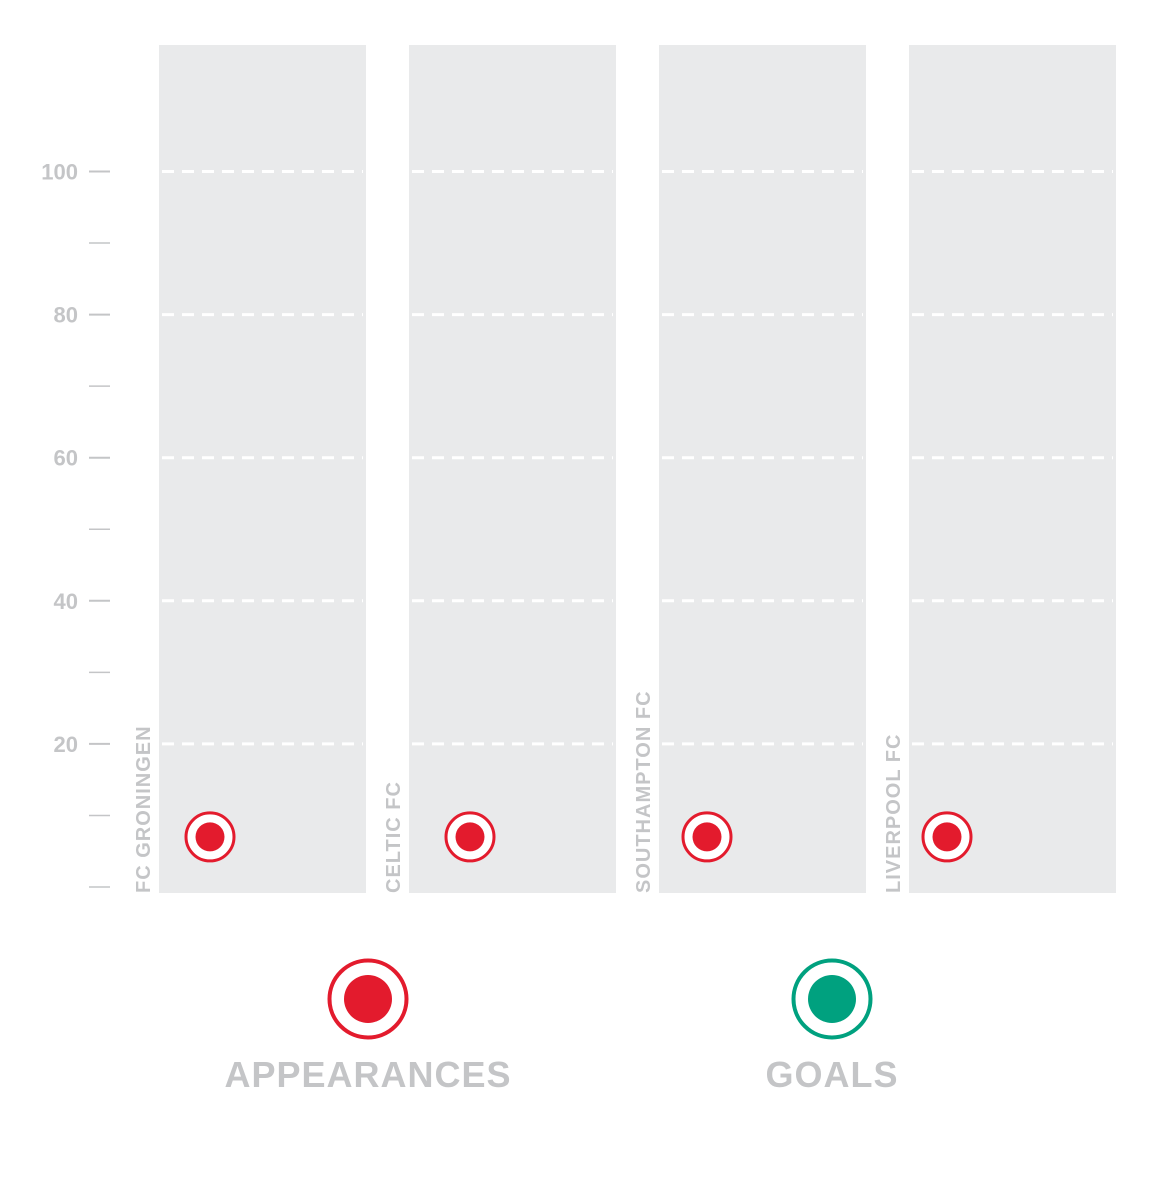  Describe the element at coordinates (66, 744) in the screenshot. I see `y-tick-label: 20` at that location.